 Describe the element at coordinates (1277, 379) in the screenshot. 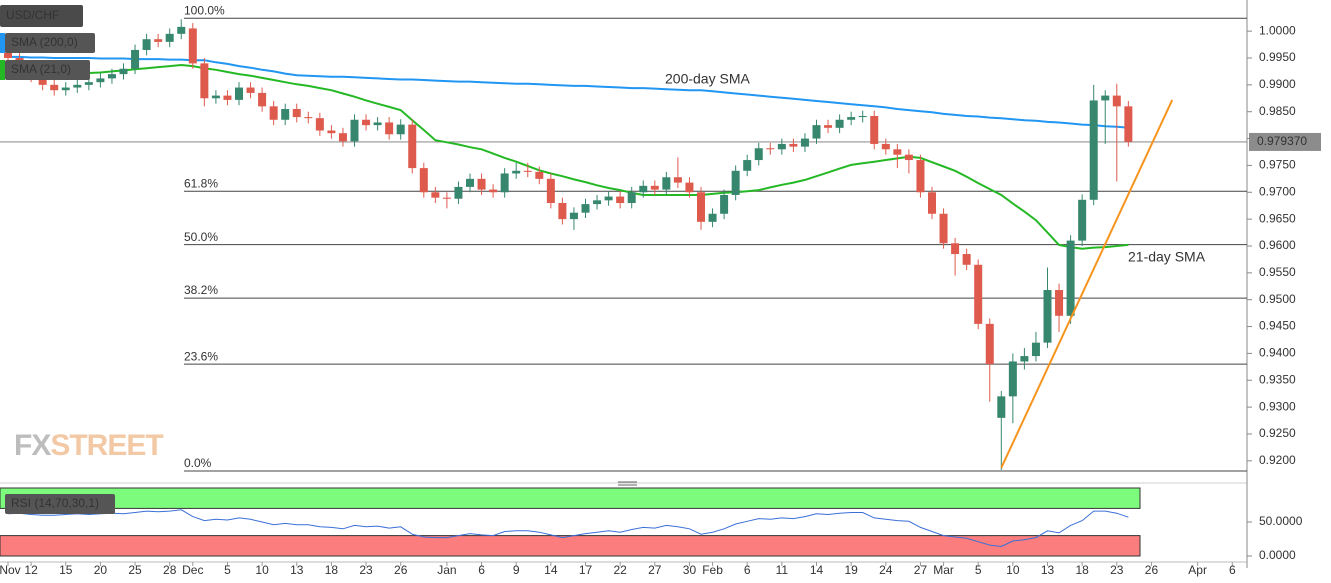

I see `y-tick-label: 0.9350` at that location.